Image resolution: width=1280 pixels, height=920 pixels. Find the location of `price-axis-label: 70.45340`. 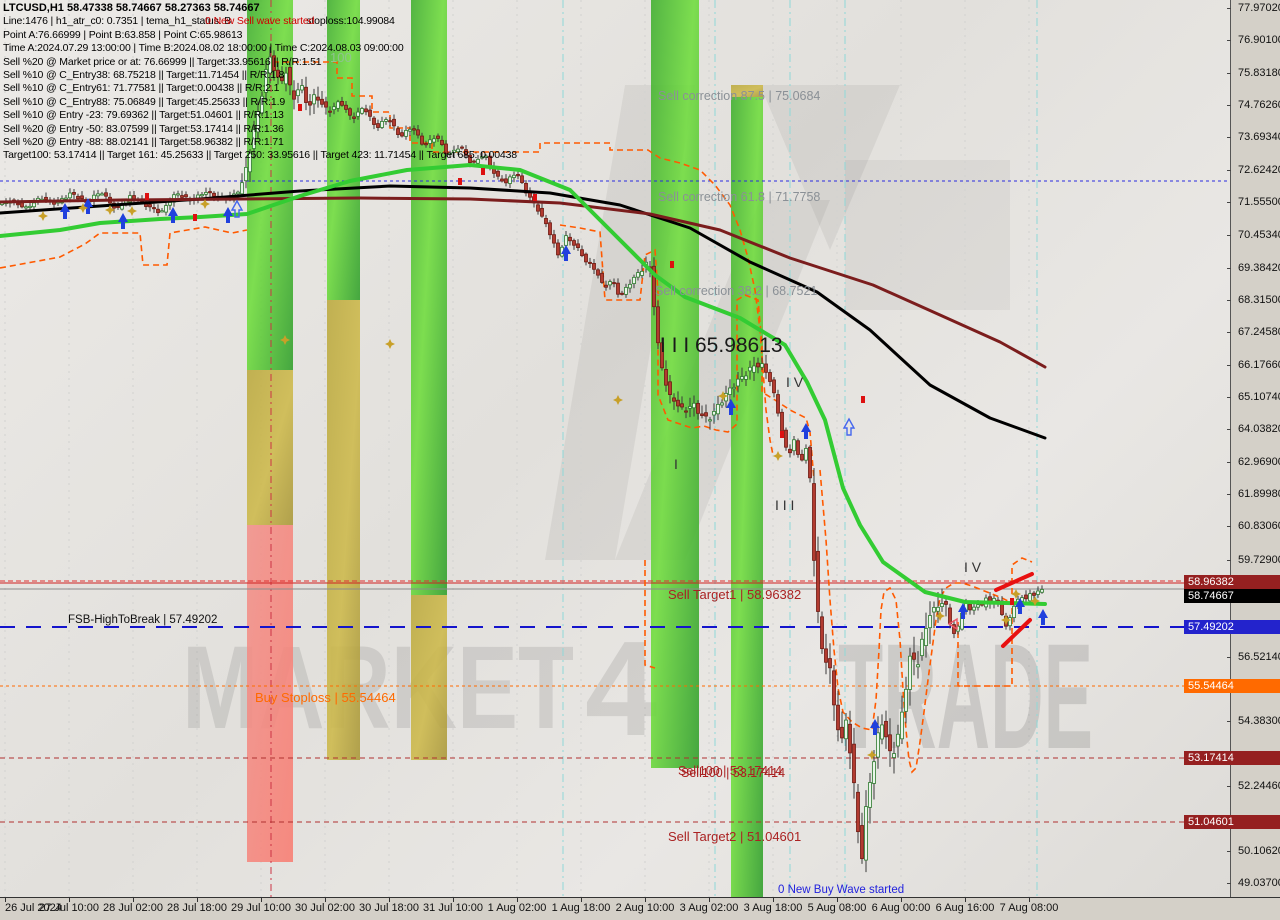

price-axis-label: 70.45340 is located at coordinates (1259, 235).